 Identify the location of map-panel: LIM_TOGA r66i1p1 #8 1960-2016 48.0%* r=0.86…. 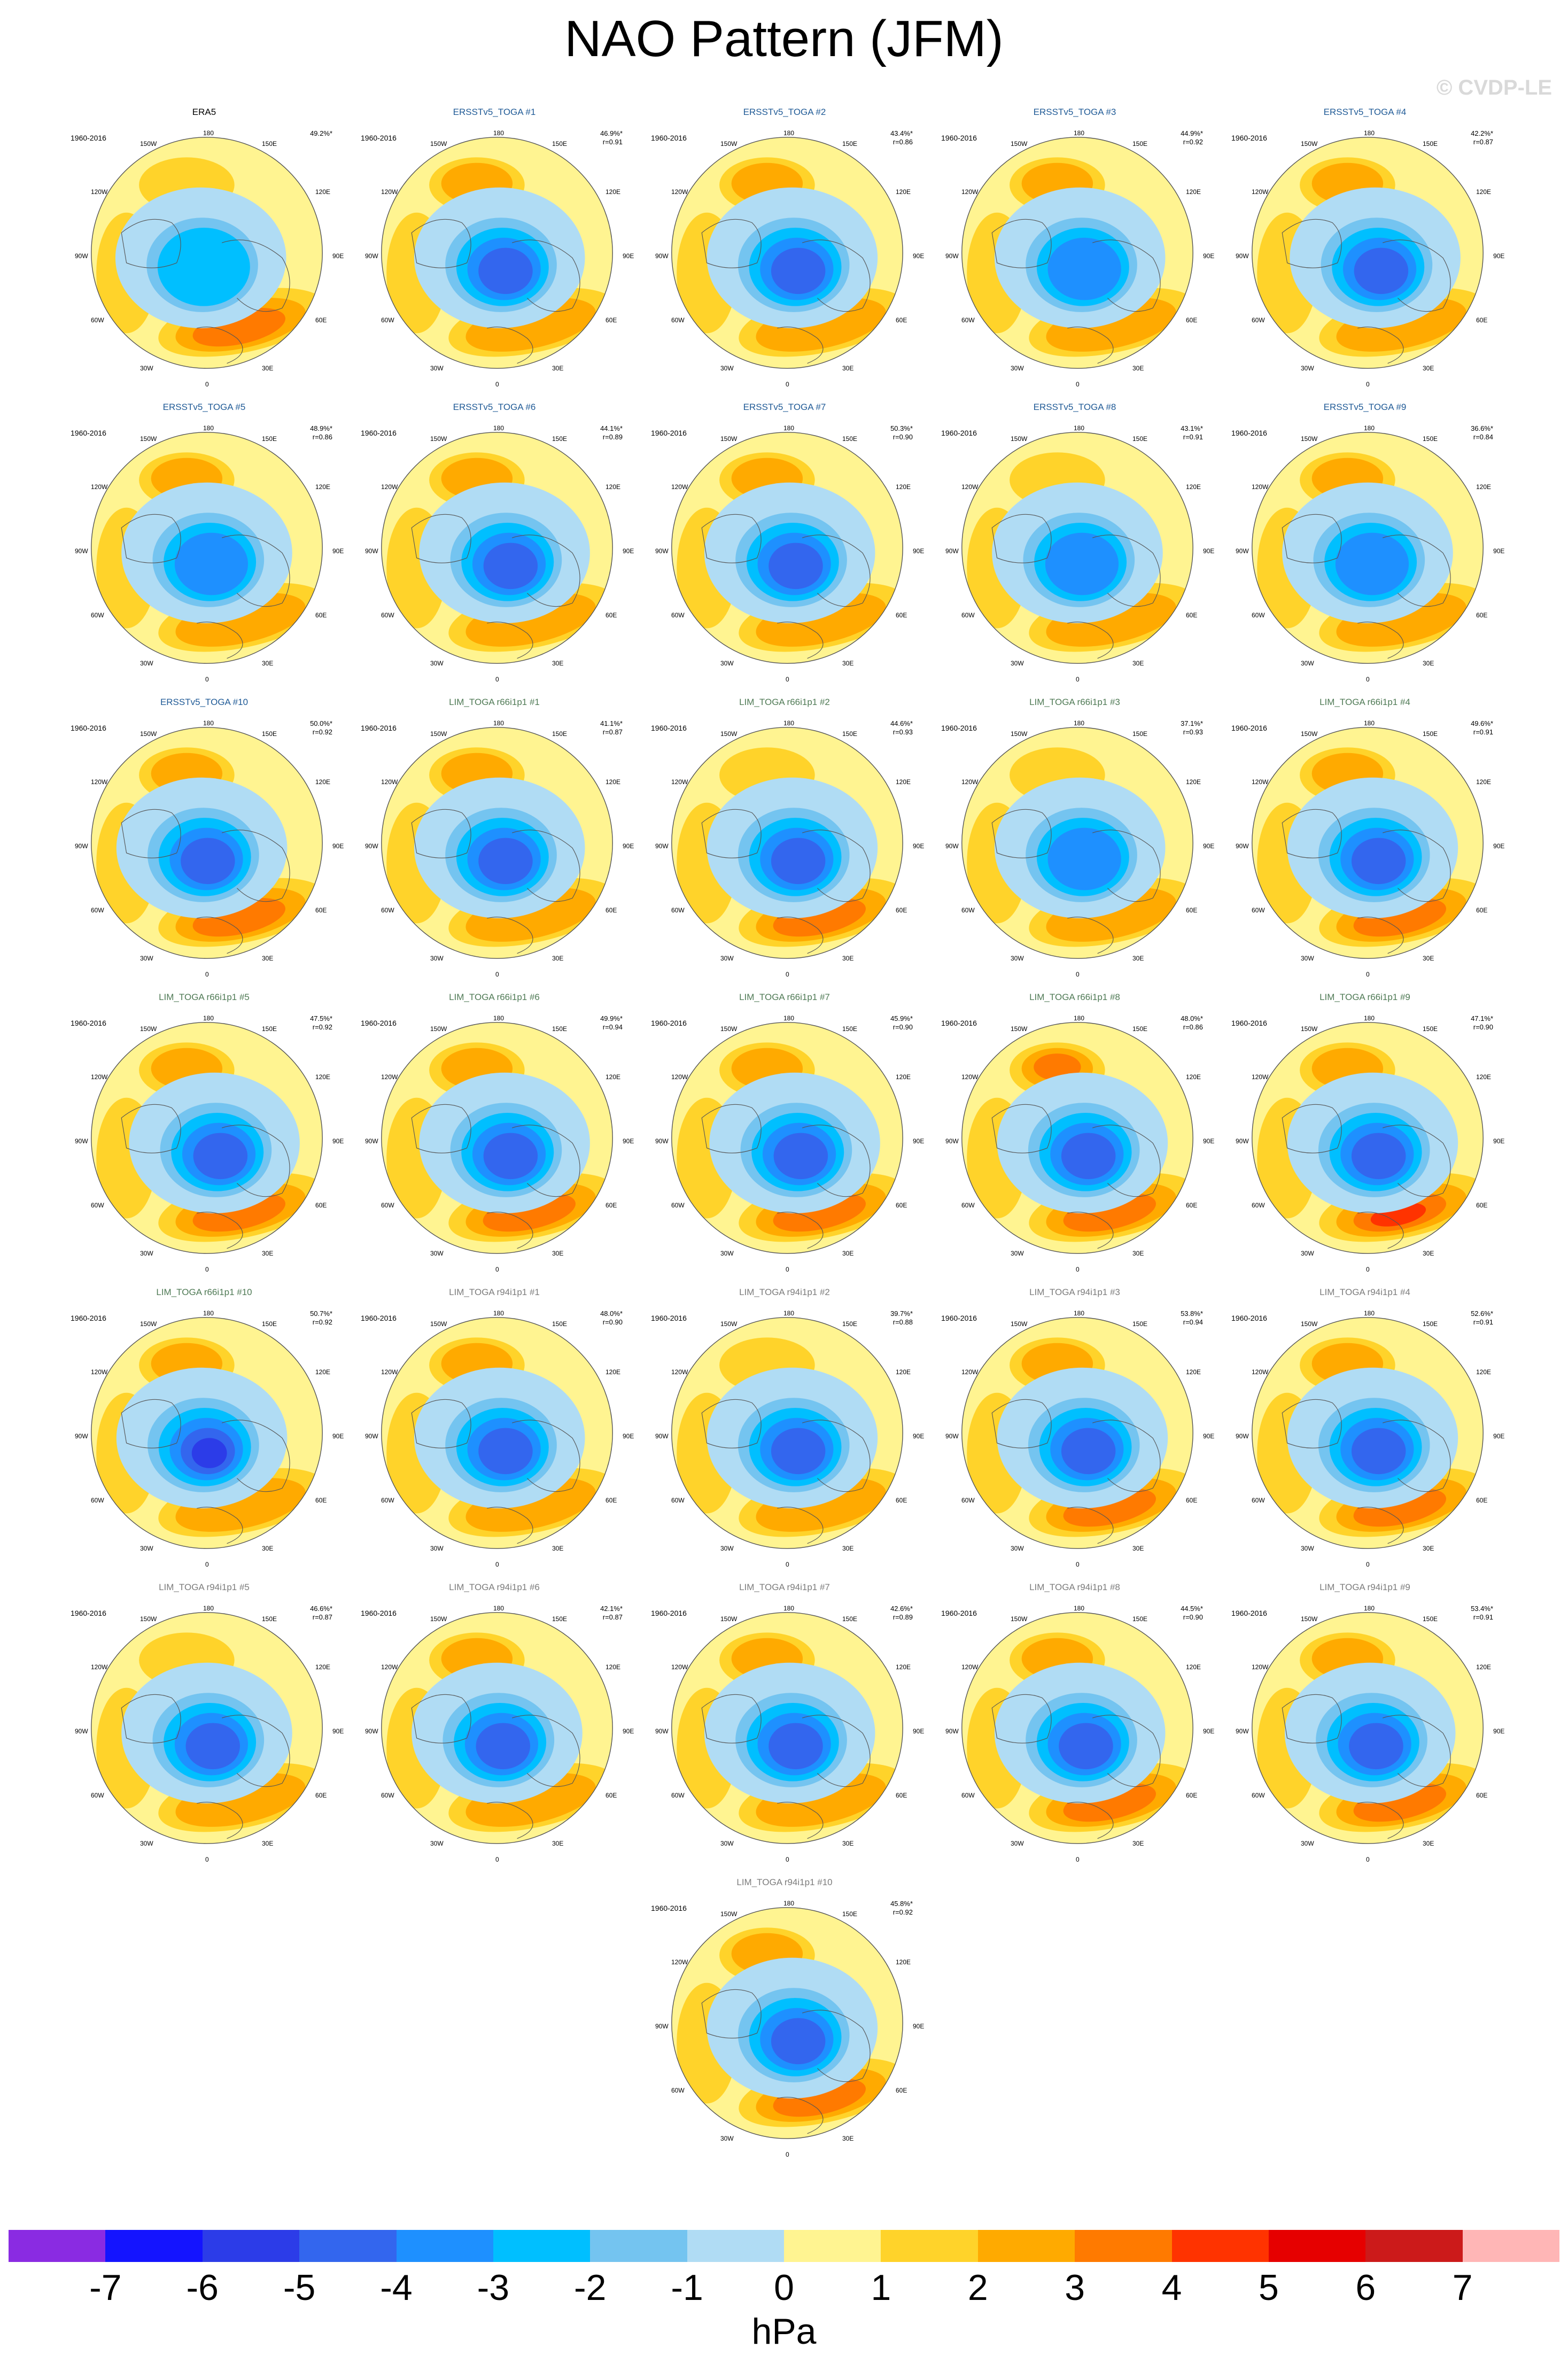
(1075, 1136).